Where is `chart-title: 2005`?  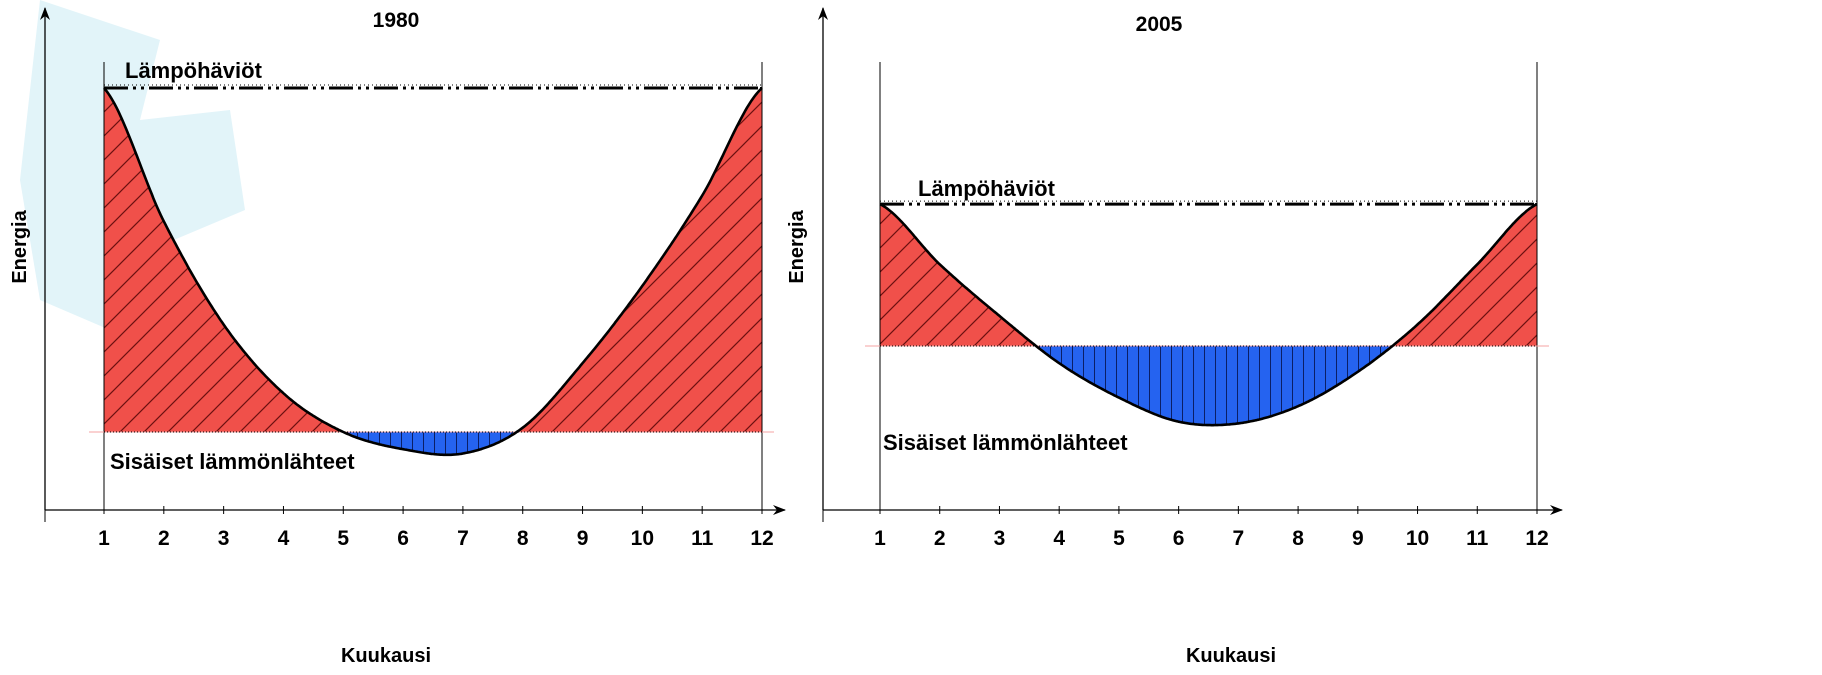 chart-title: 2005 is located at coordinates (1159, 24).